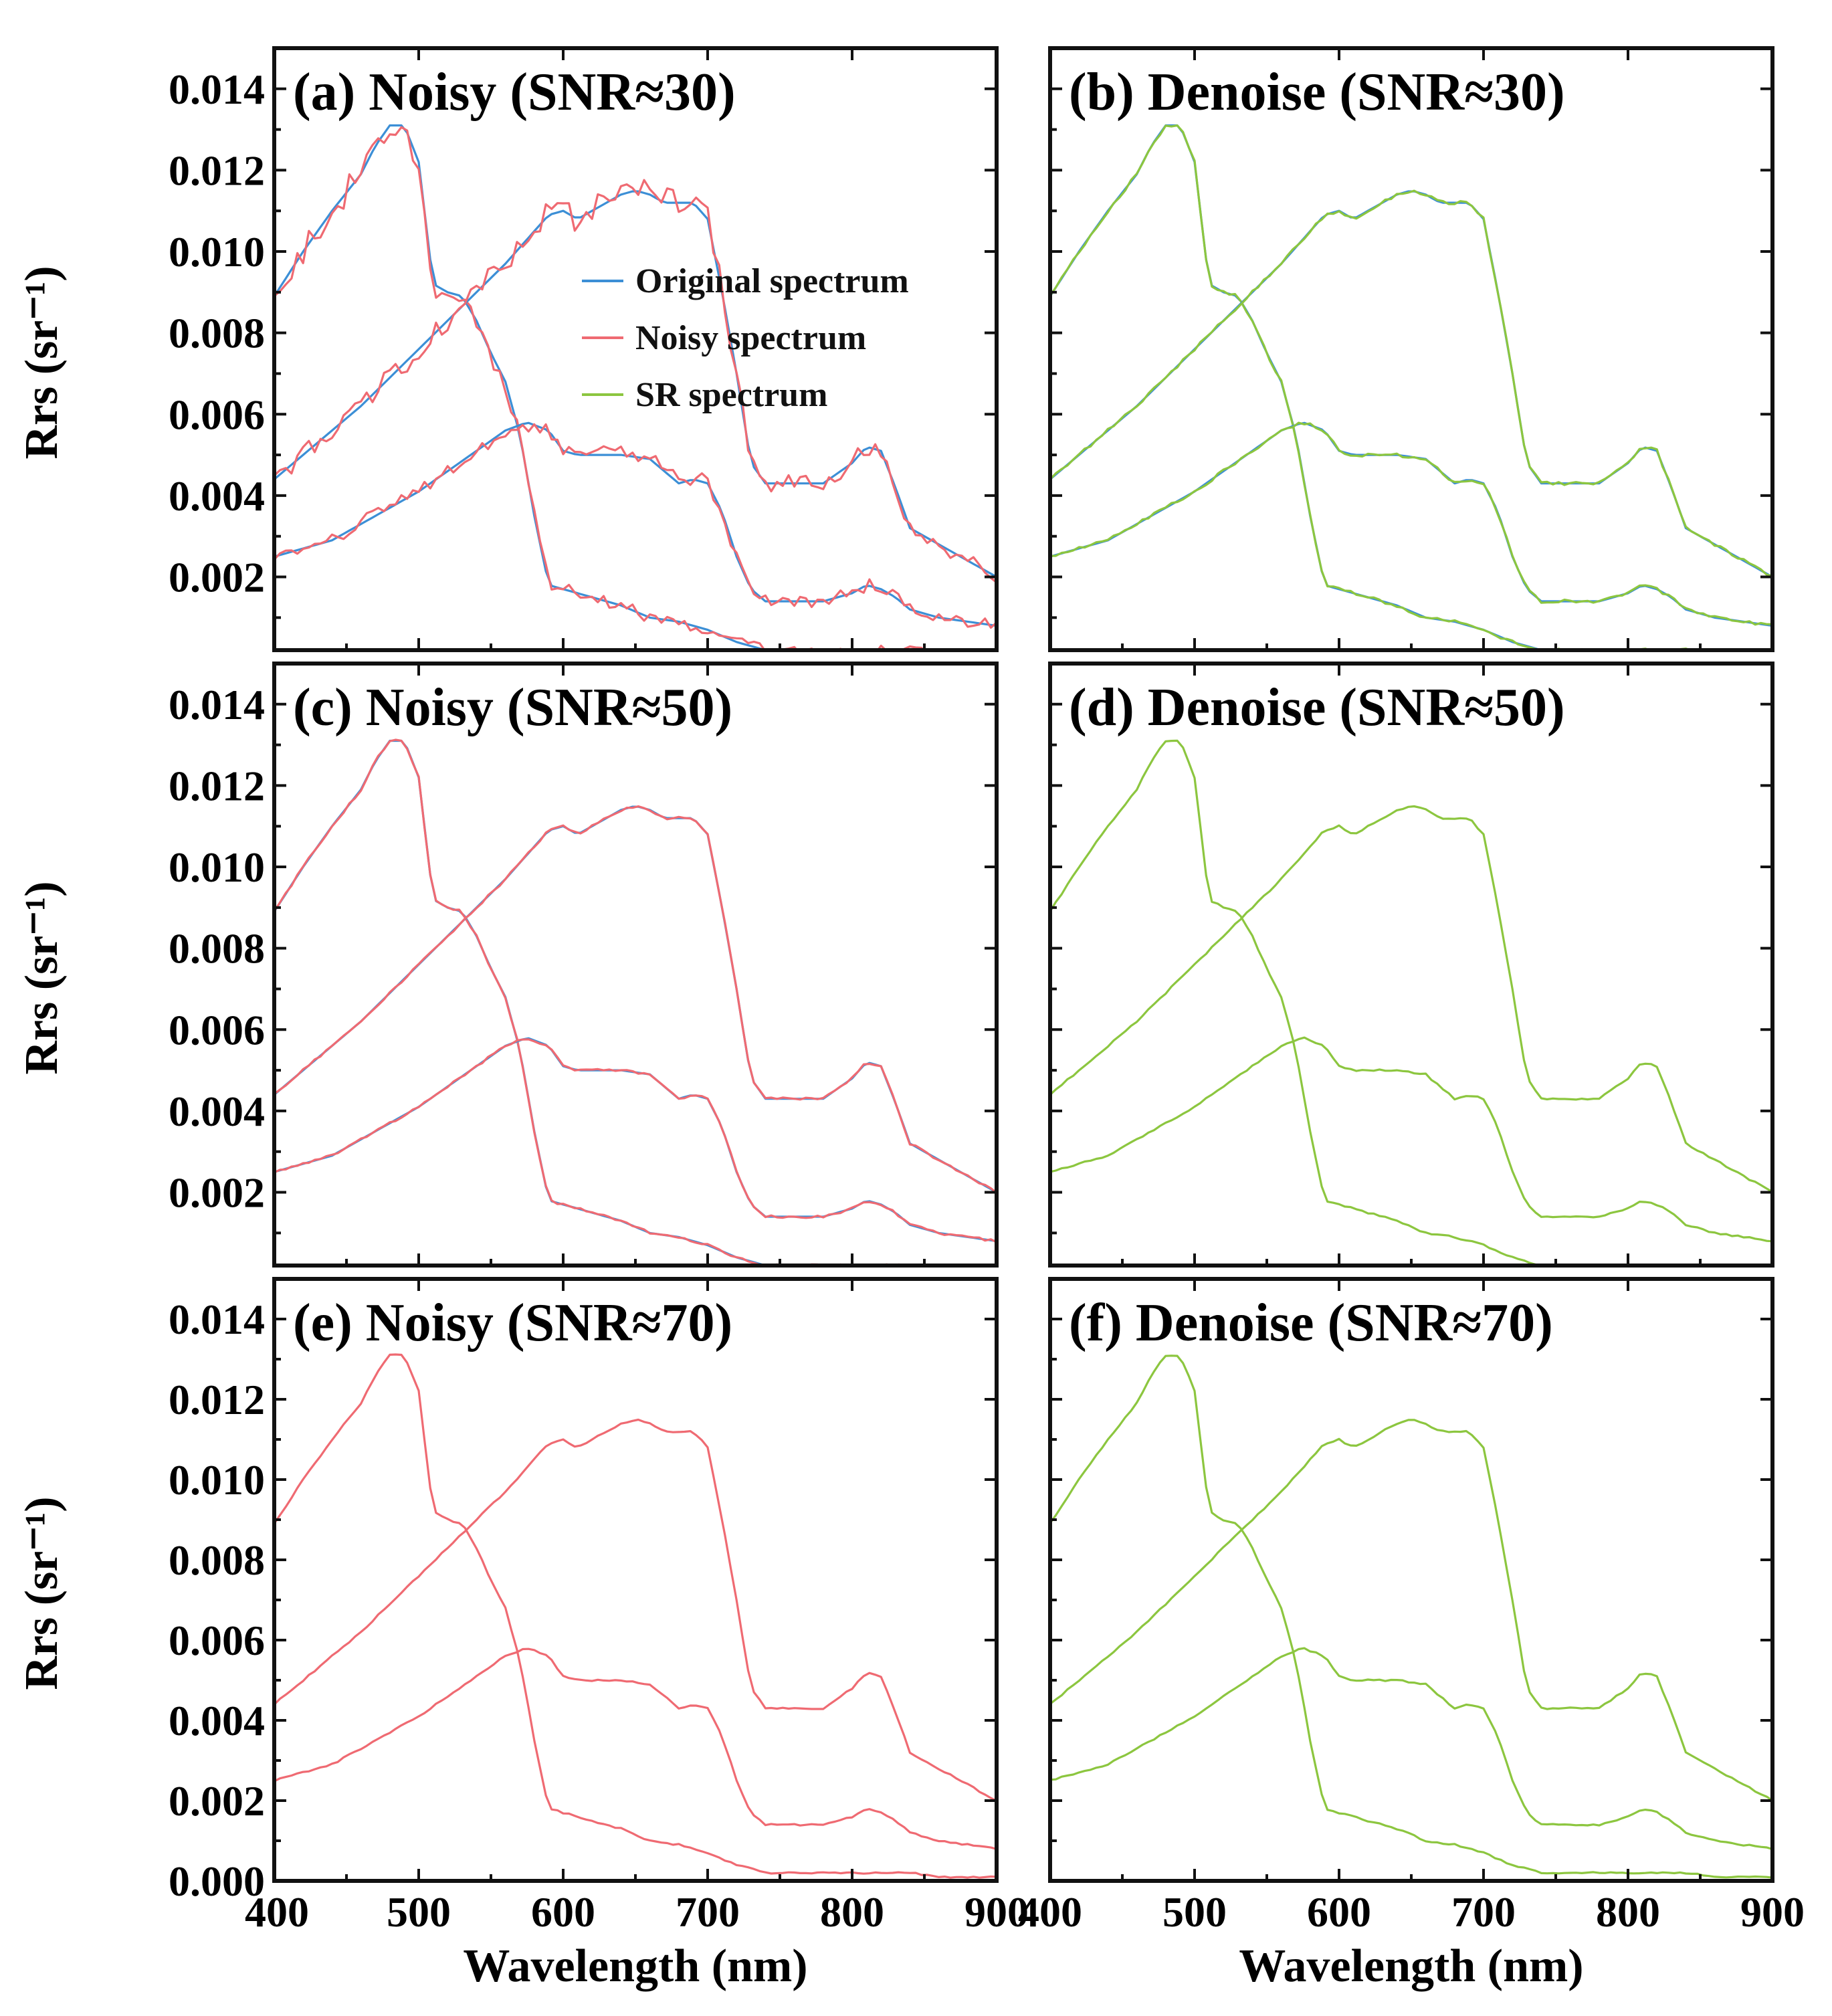  What do you see at coordinates (1317, 92) in the screenshot?
I see `panel-title: (b) Denoise (SNR≈30)` at bounding box center [1317, 92].